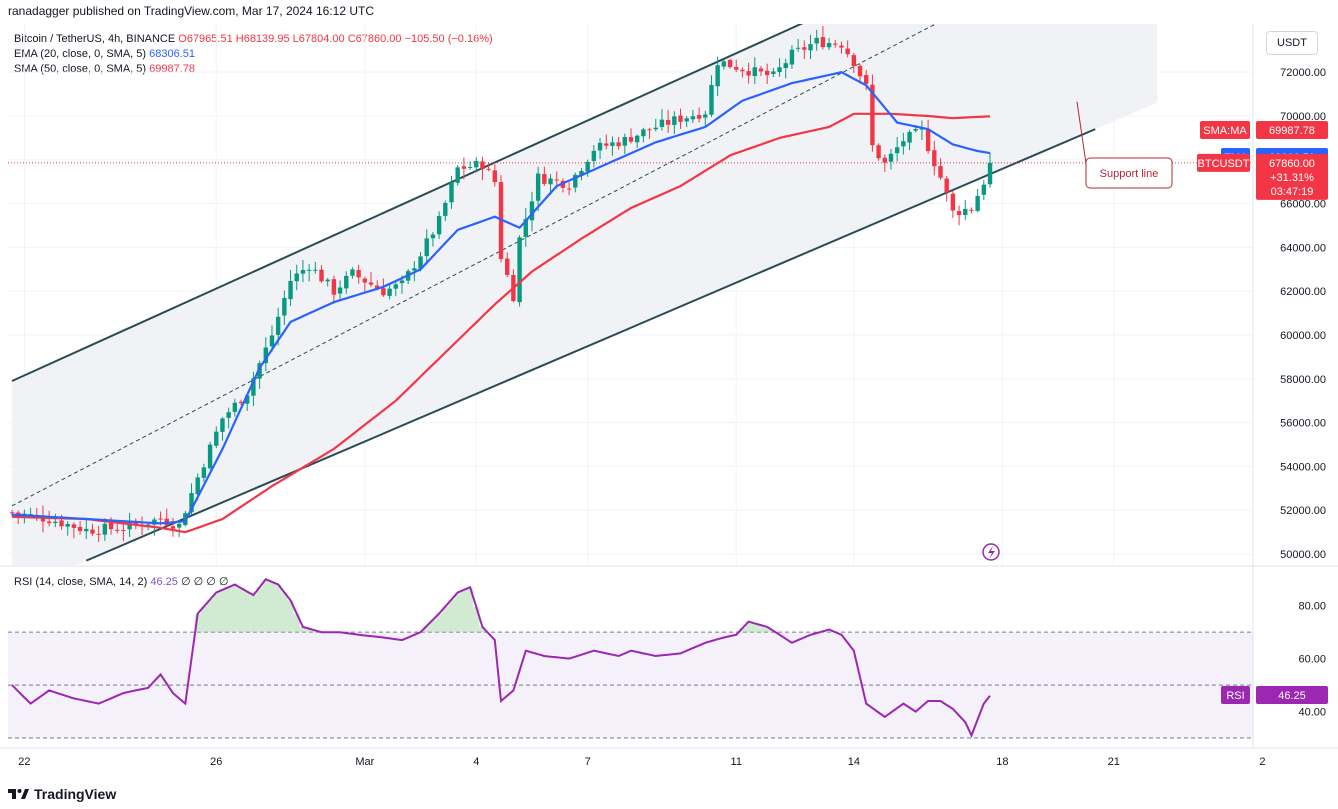 The width and height of the screenshot is (1338, 809). I want to click on rsi-legend-extra: ∅ ∅ ∅ ∅, so click(204, 582).